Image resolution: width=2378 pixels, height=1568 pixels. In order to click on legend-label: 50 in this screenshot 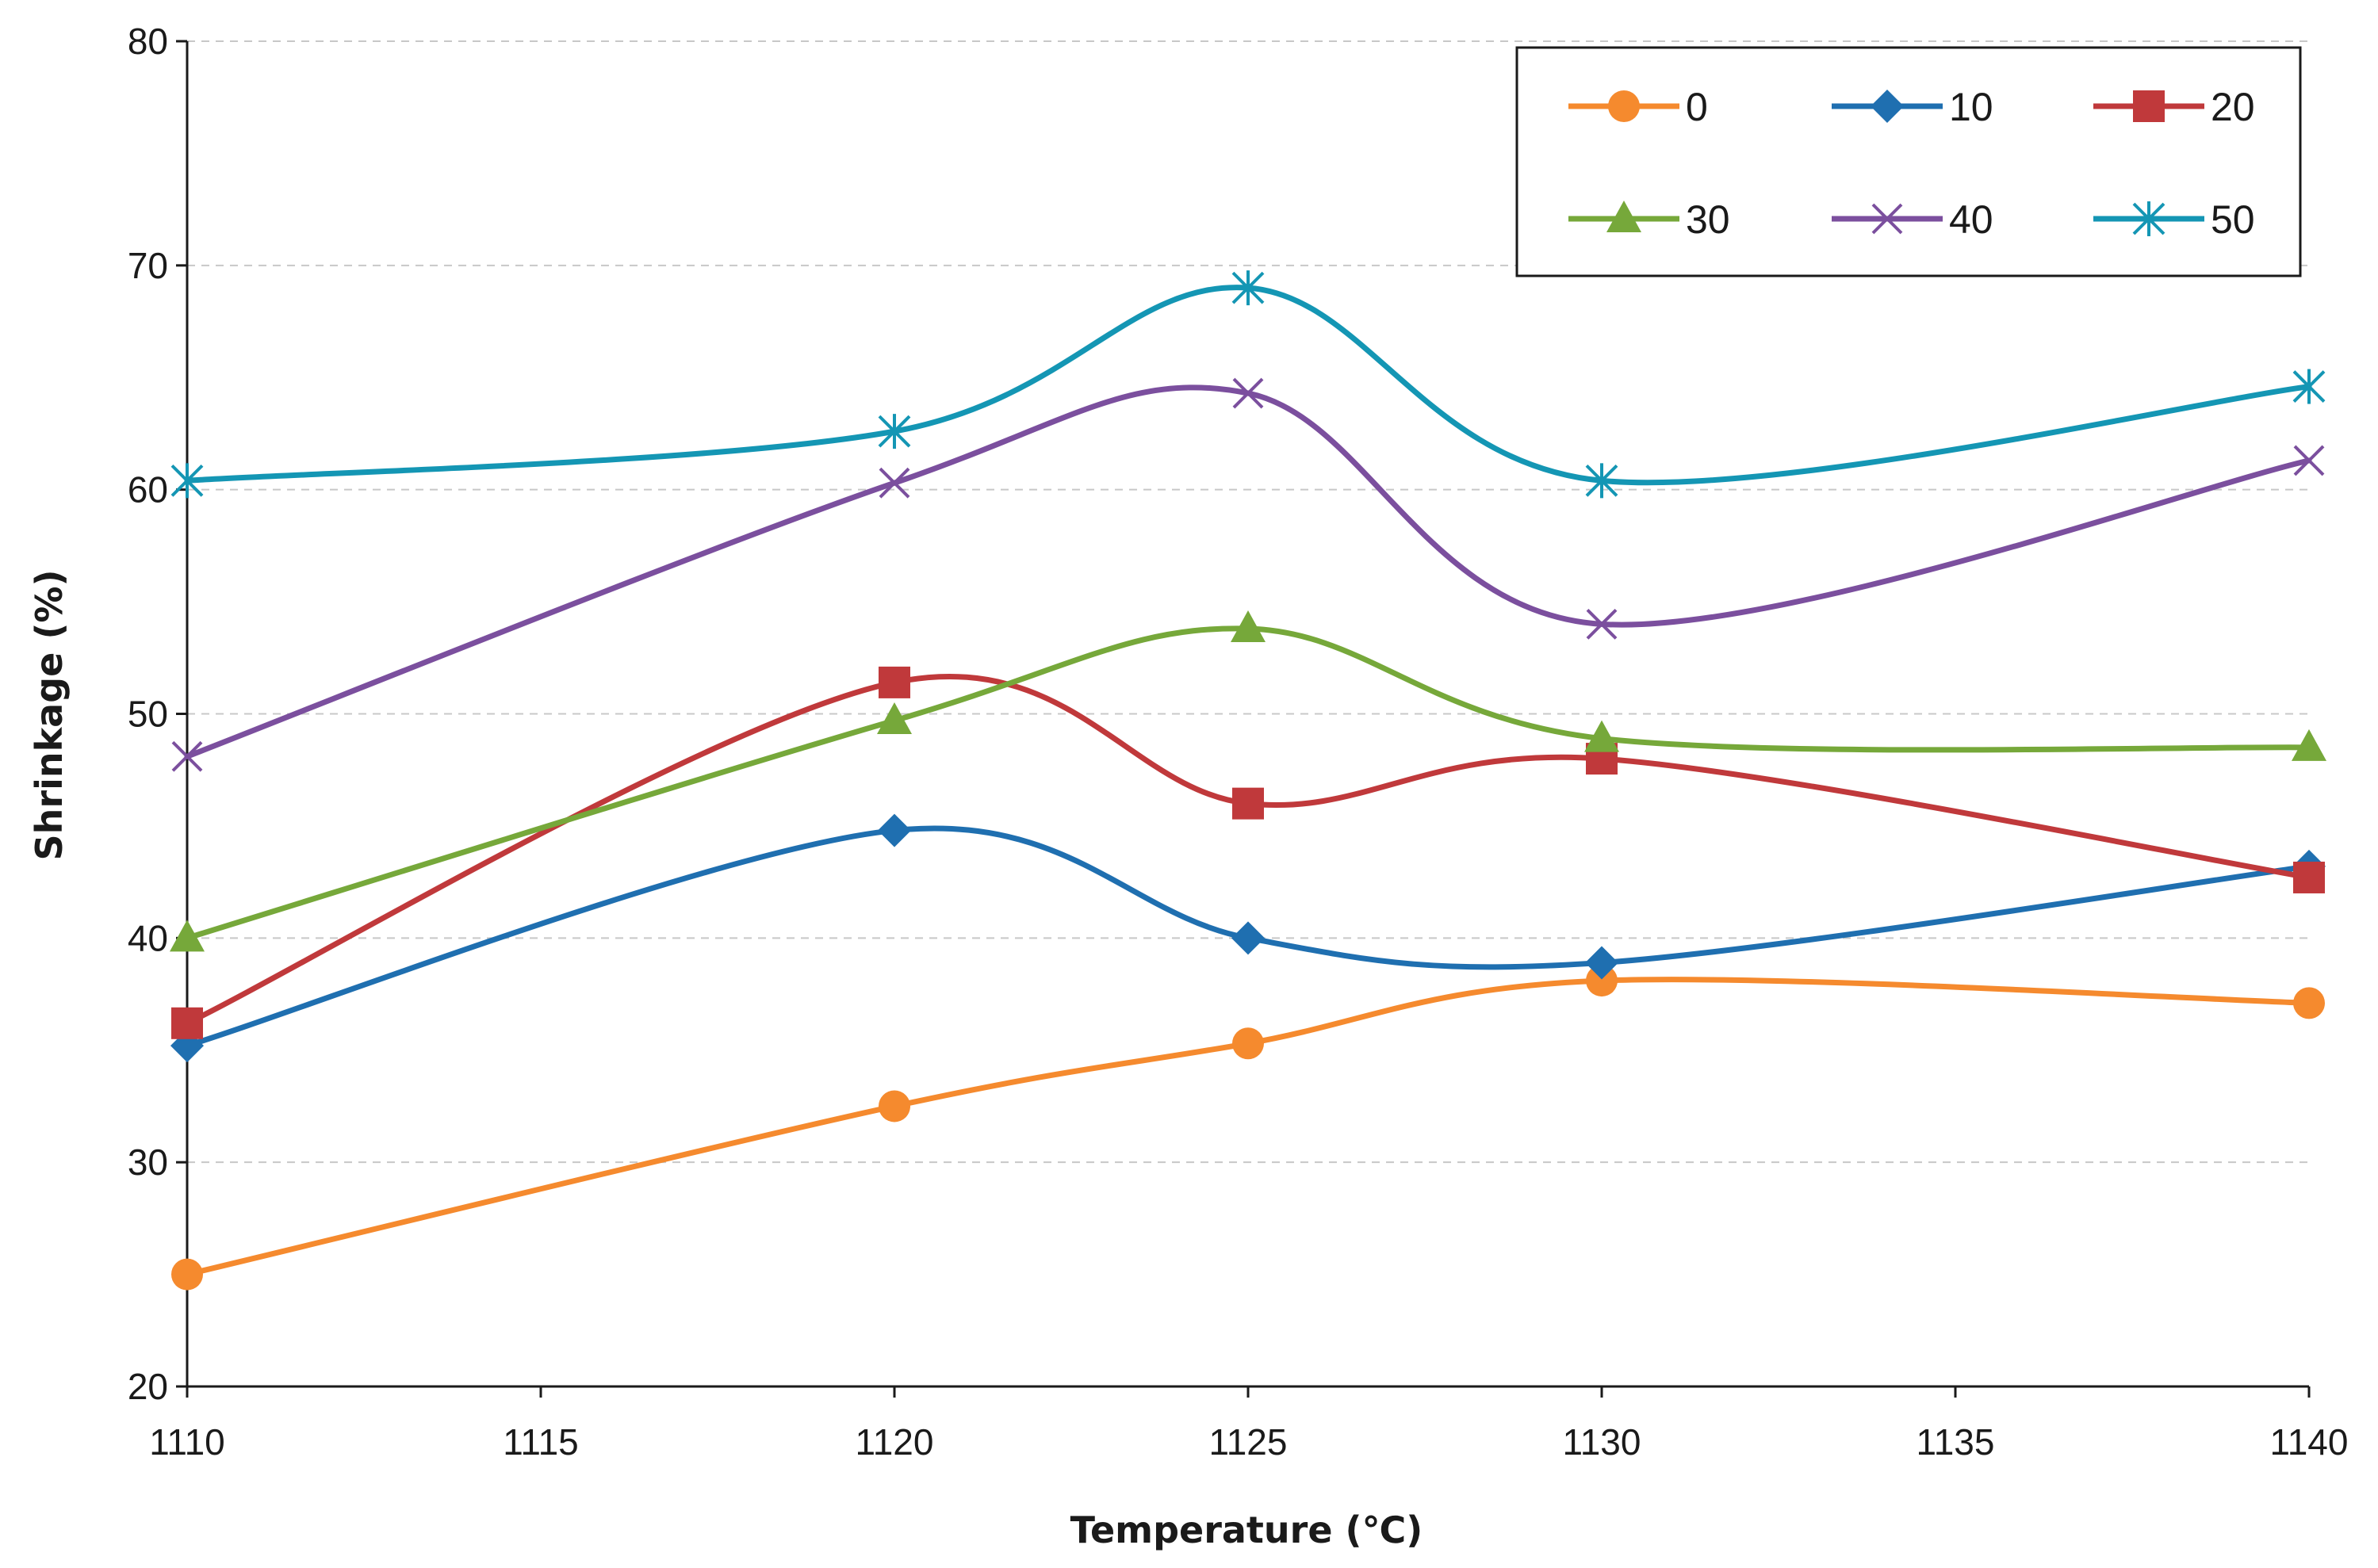, I will do `click(2233, 219)`.